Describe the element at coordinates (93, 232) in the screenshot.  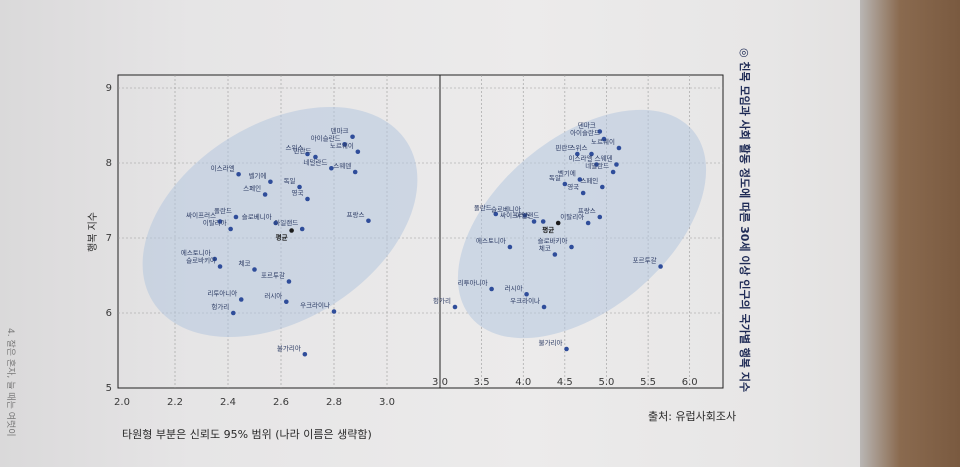
I see `y-axis-label: 행복 지수` at that location.